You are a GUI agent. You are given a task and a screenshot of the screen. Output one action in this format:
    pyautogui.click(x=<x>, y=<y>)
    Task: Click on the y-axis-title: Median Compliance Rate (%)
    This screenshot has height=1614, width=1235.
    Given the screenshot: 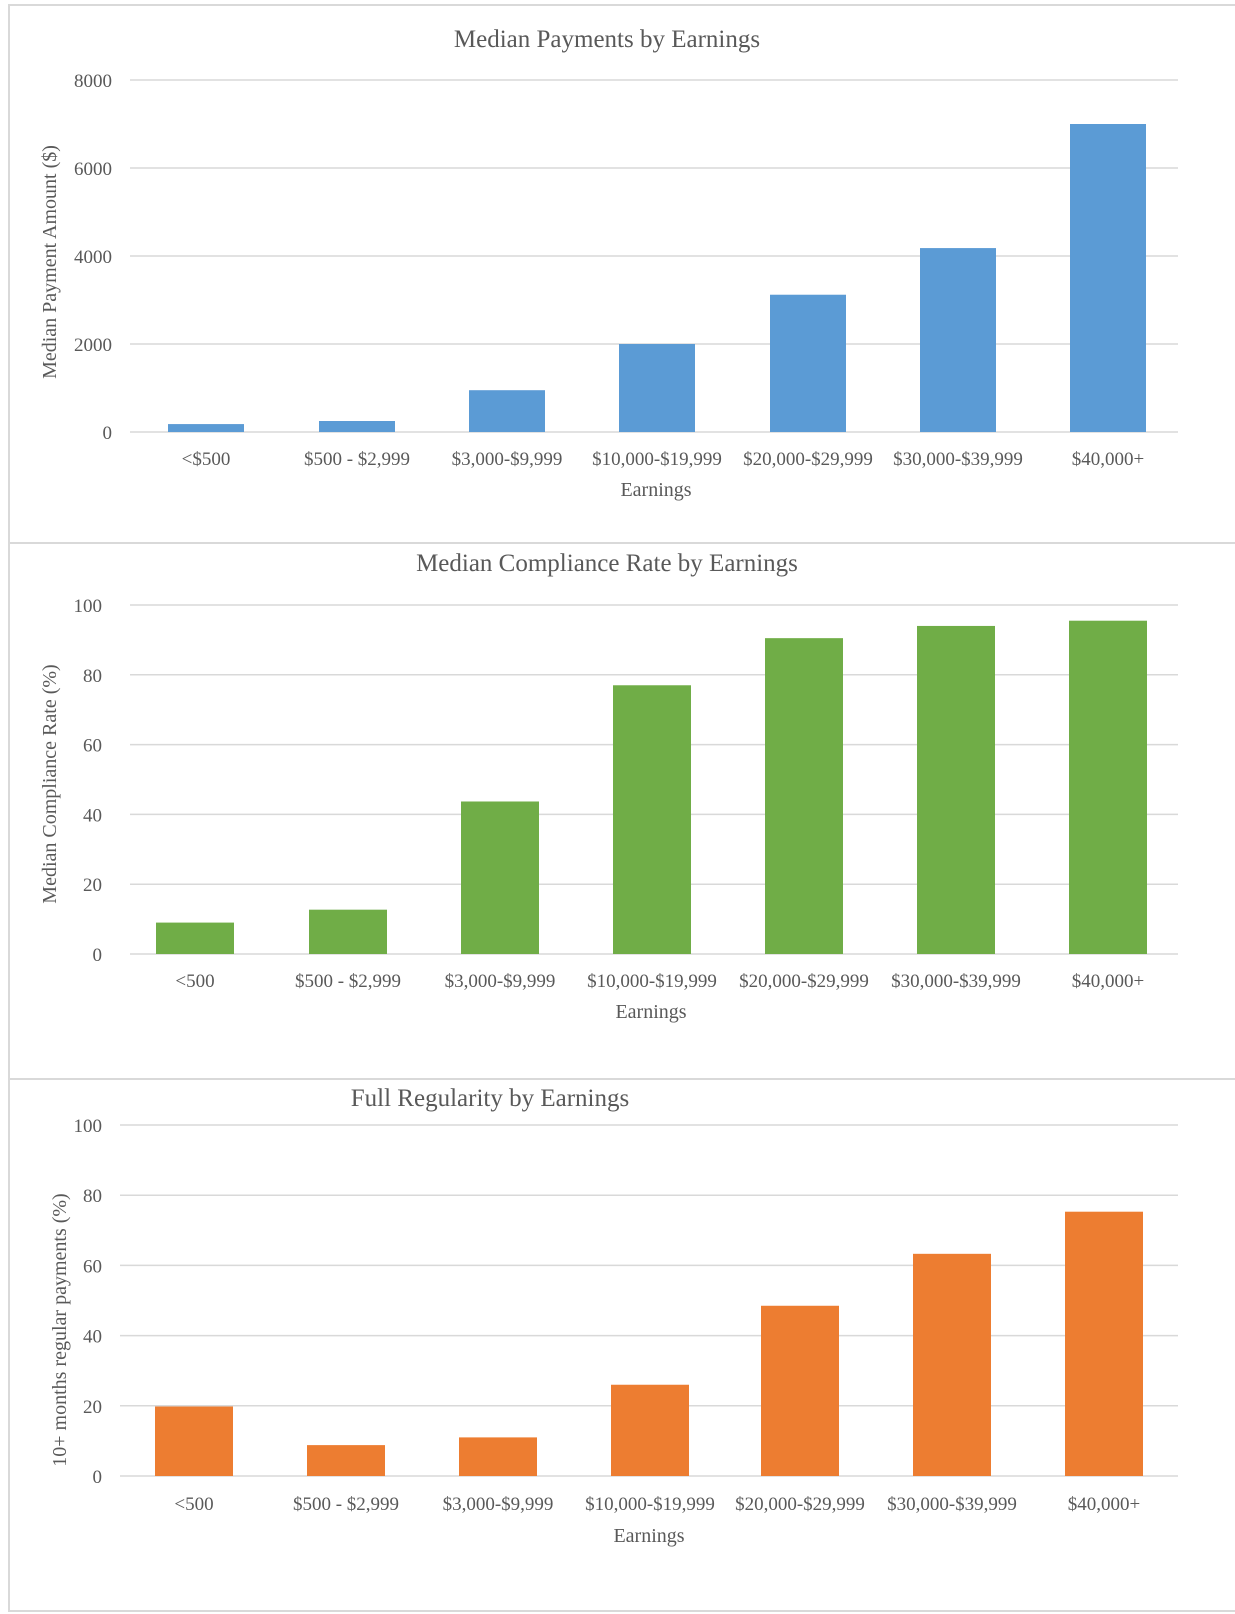 What is the action you would take?
    pyautogui.click(x=50, y=783)
    